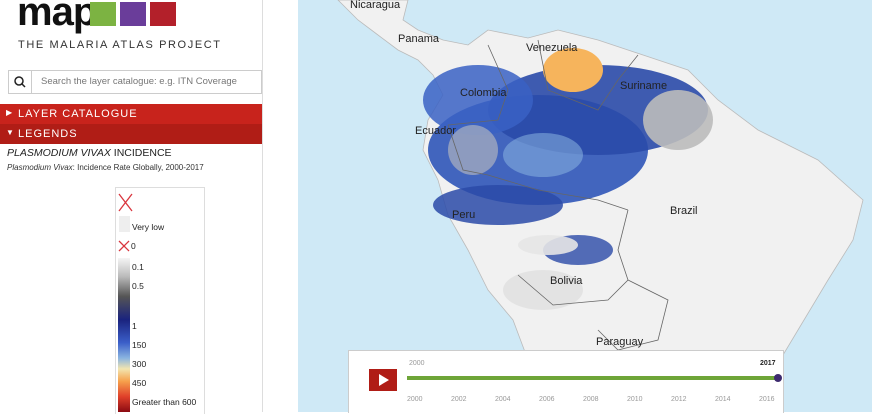 The width and height of the screenshot is (872, 414). I want to click on legend-label: Greater than 600, so click(164, 402).